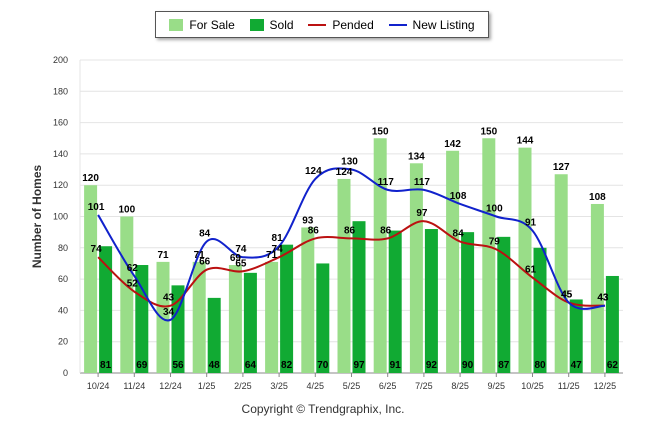 This screenshot has height=434, width=646. Describe the element at coordinates (380, 131) in the screenshot. I see `data-label-for-sale: 150` at that location.